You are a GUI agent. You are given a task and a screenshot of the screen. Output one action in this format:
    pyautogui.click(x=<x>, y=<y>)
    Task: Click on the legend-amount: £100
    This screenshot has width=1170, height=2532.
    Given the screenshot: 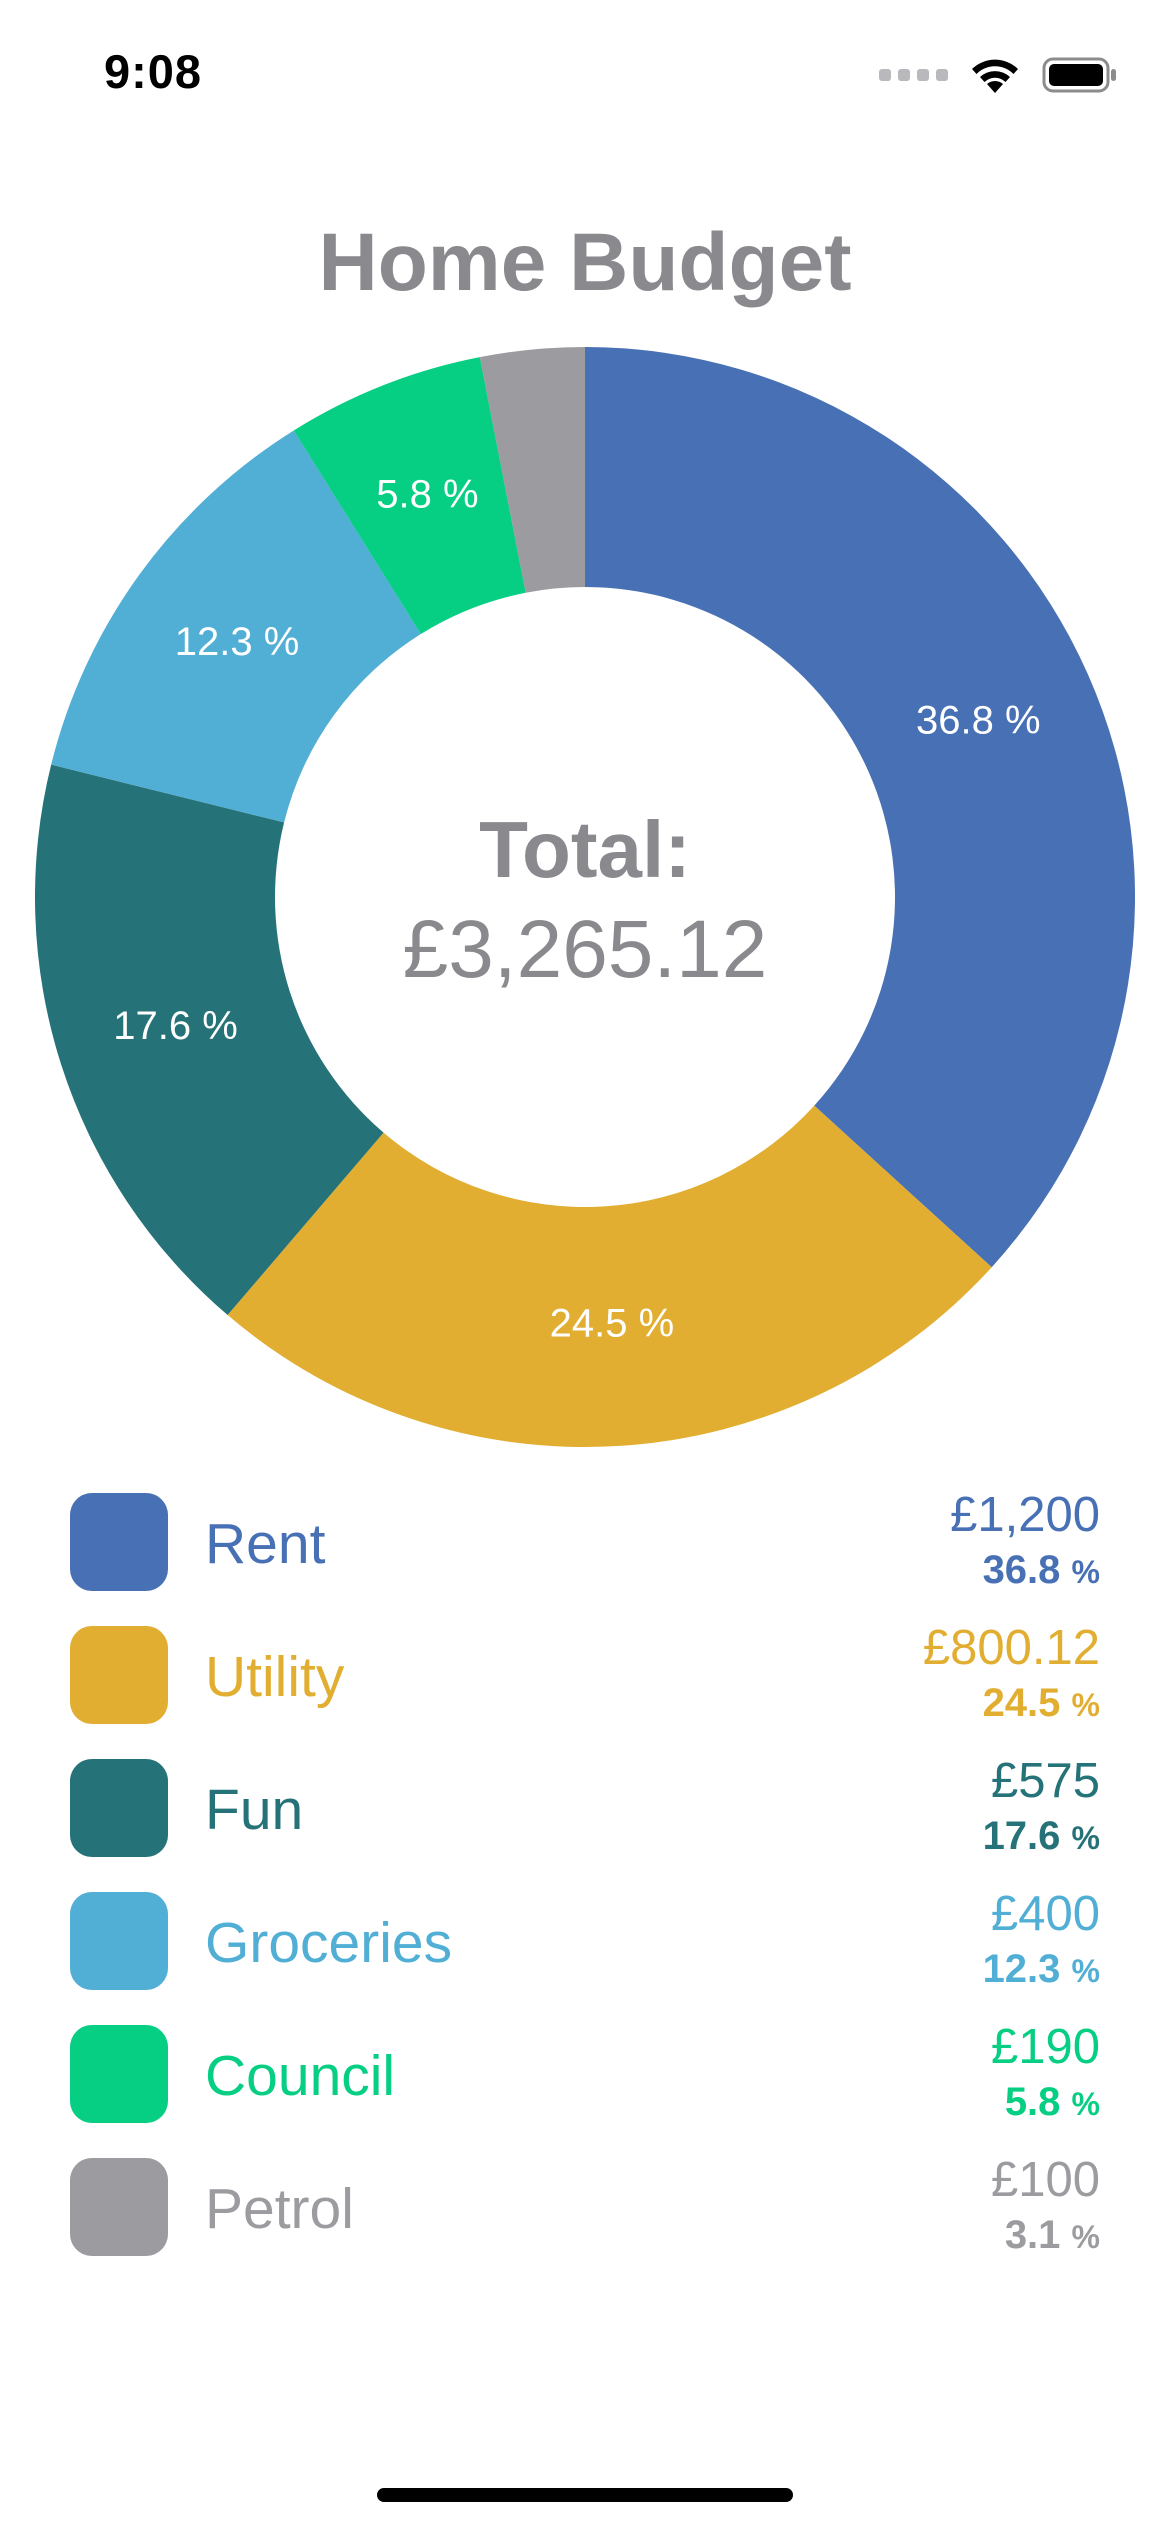 What is the action you would take?
    pyautogui.click(x=1045, y=2180)
    